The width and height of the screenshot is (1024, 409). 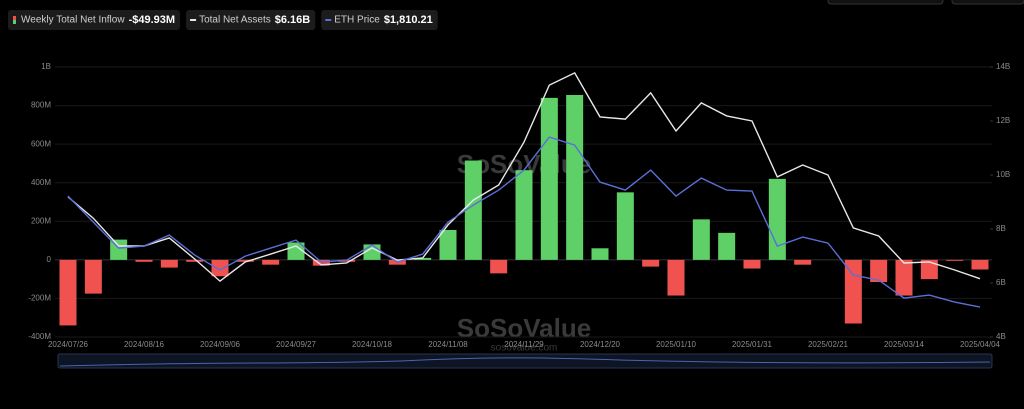 What do you see at coordinates (828, 344) in the screenshot?
I see `x-tick-label: 2025/02/21` at bounding box center [828, 344].